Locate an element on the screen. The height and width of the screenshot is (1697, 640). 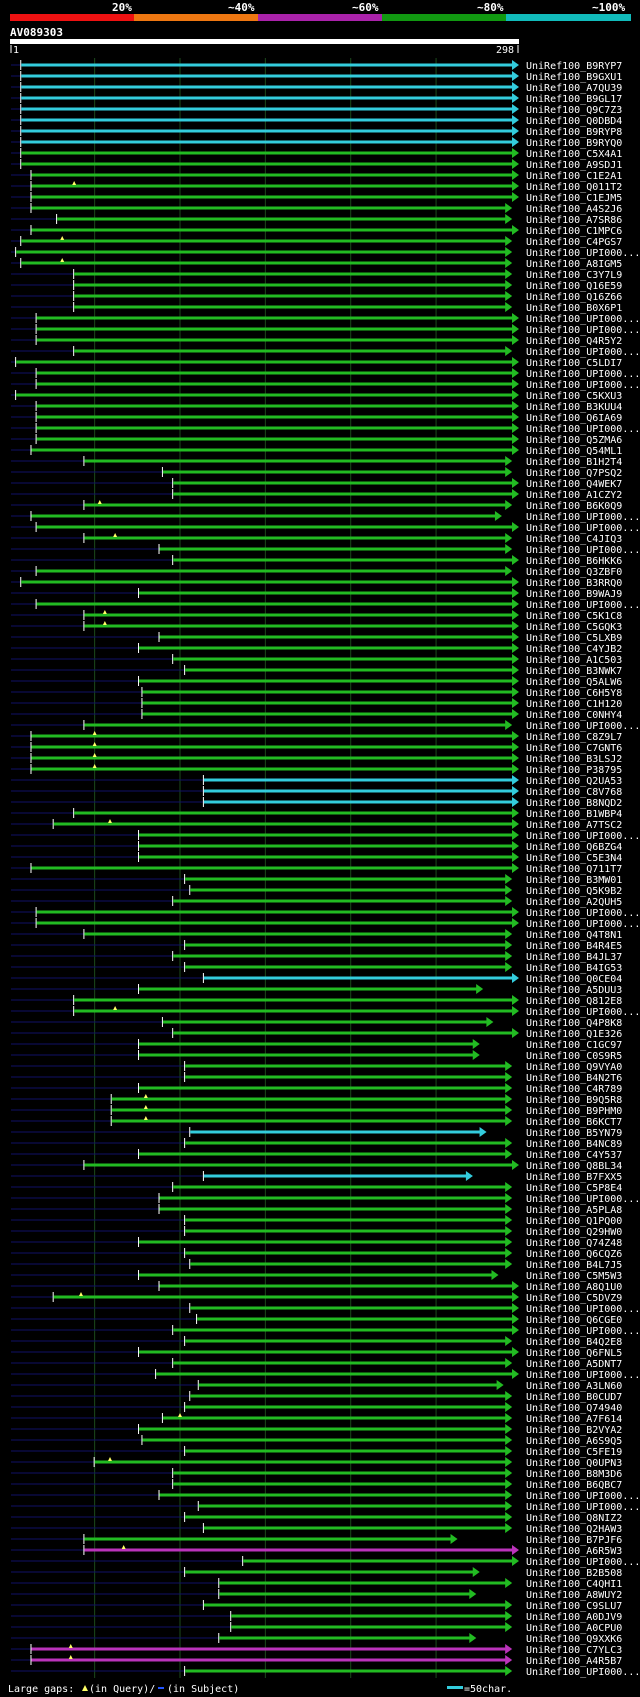
hit-label: UniRef100_Q8NIZ2 is located at coordinates (574, 1518).